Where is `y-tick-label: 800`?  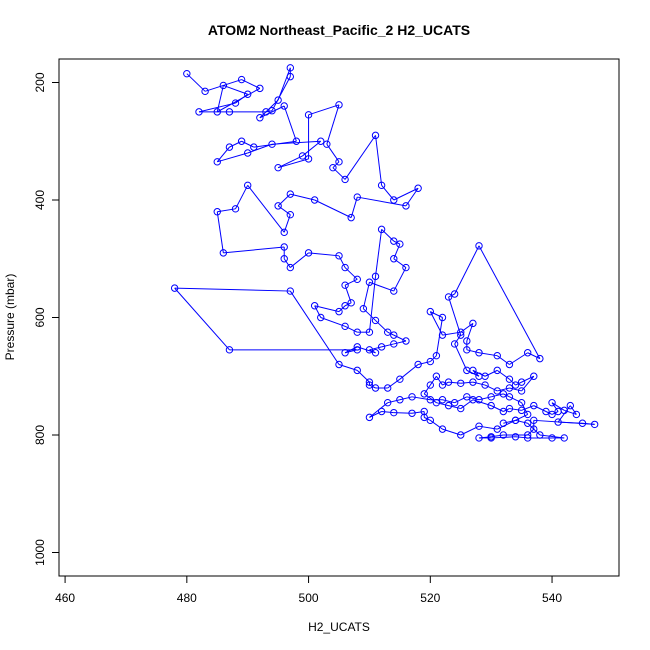
y-tick-label: 800 is located at coordinates (40, 435).